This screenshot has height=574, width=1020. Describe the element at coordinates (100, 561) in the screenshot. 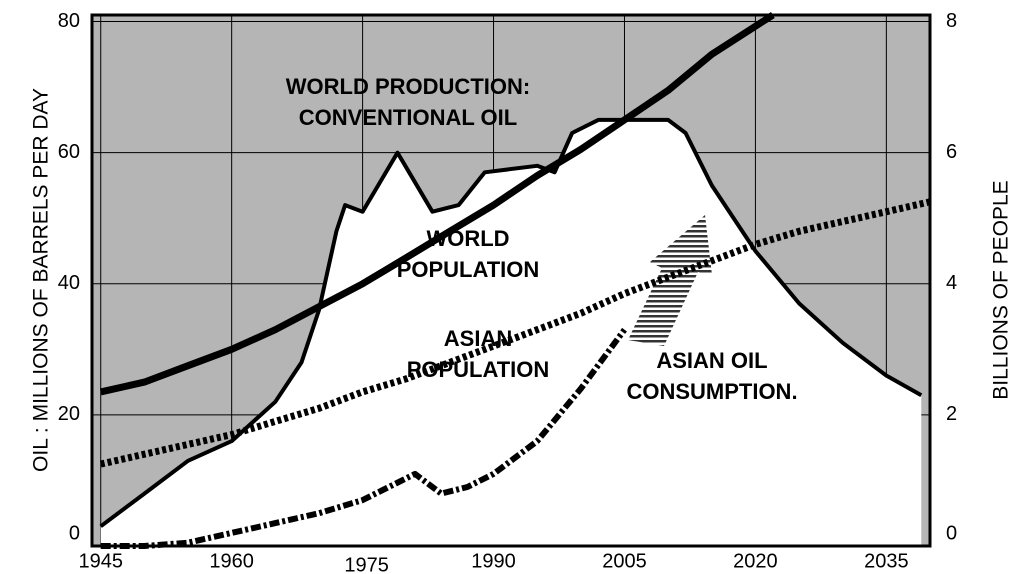

I see `x-tick-label: 1945` at that location.